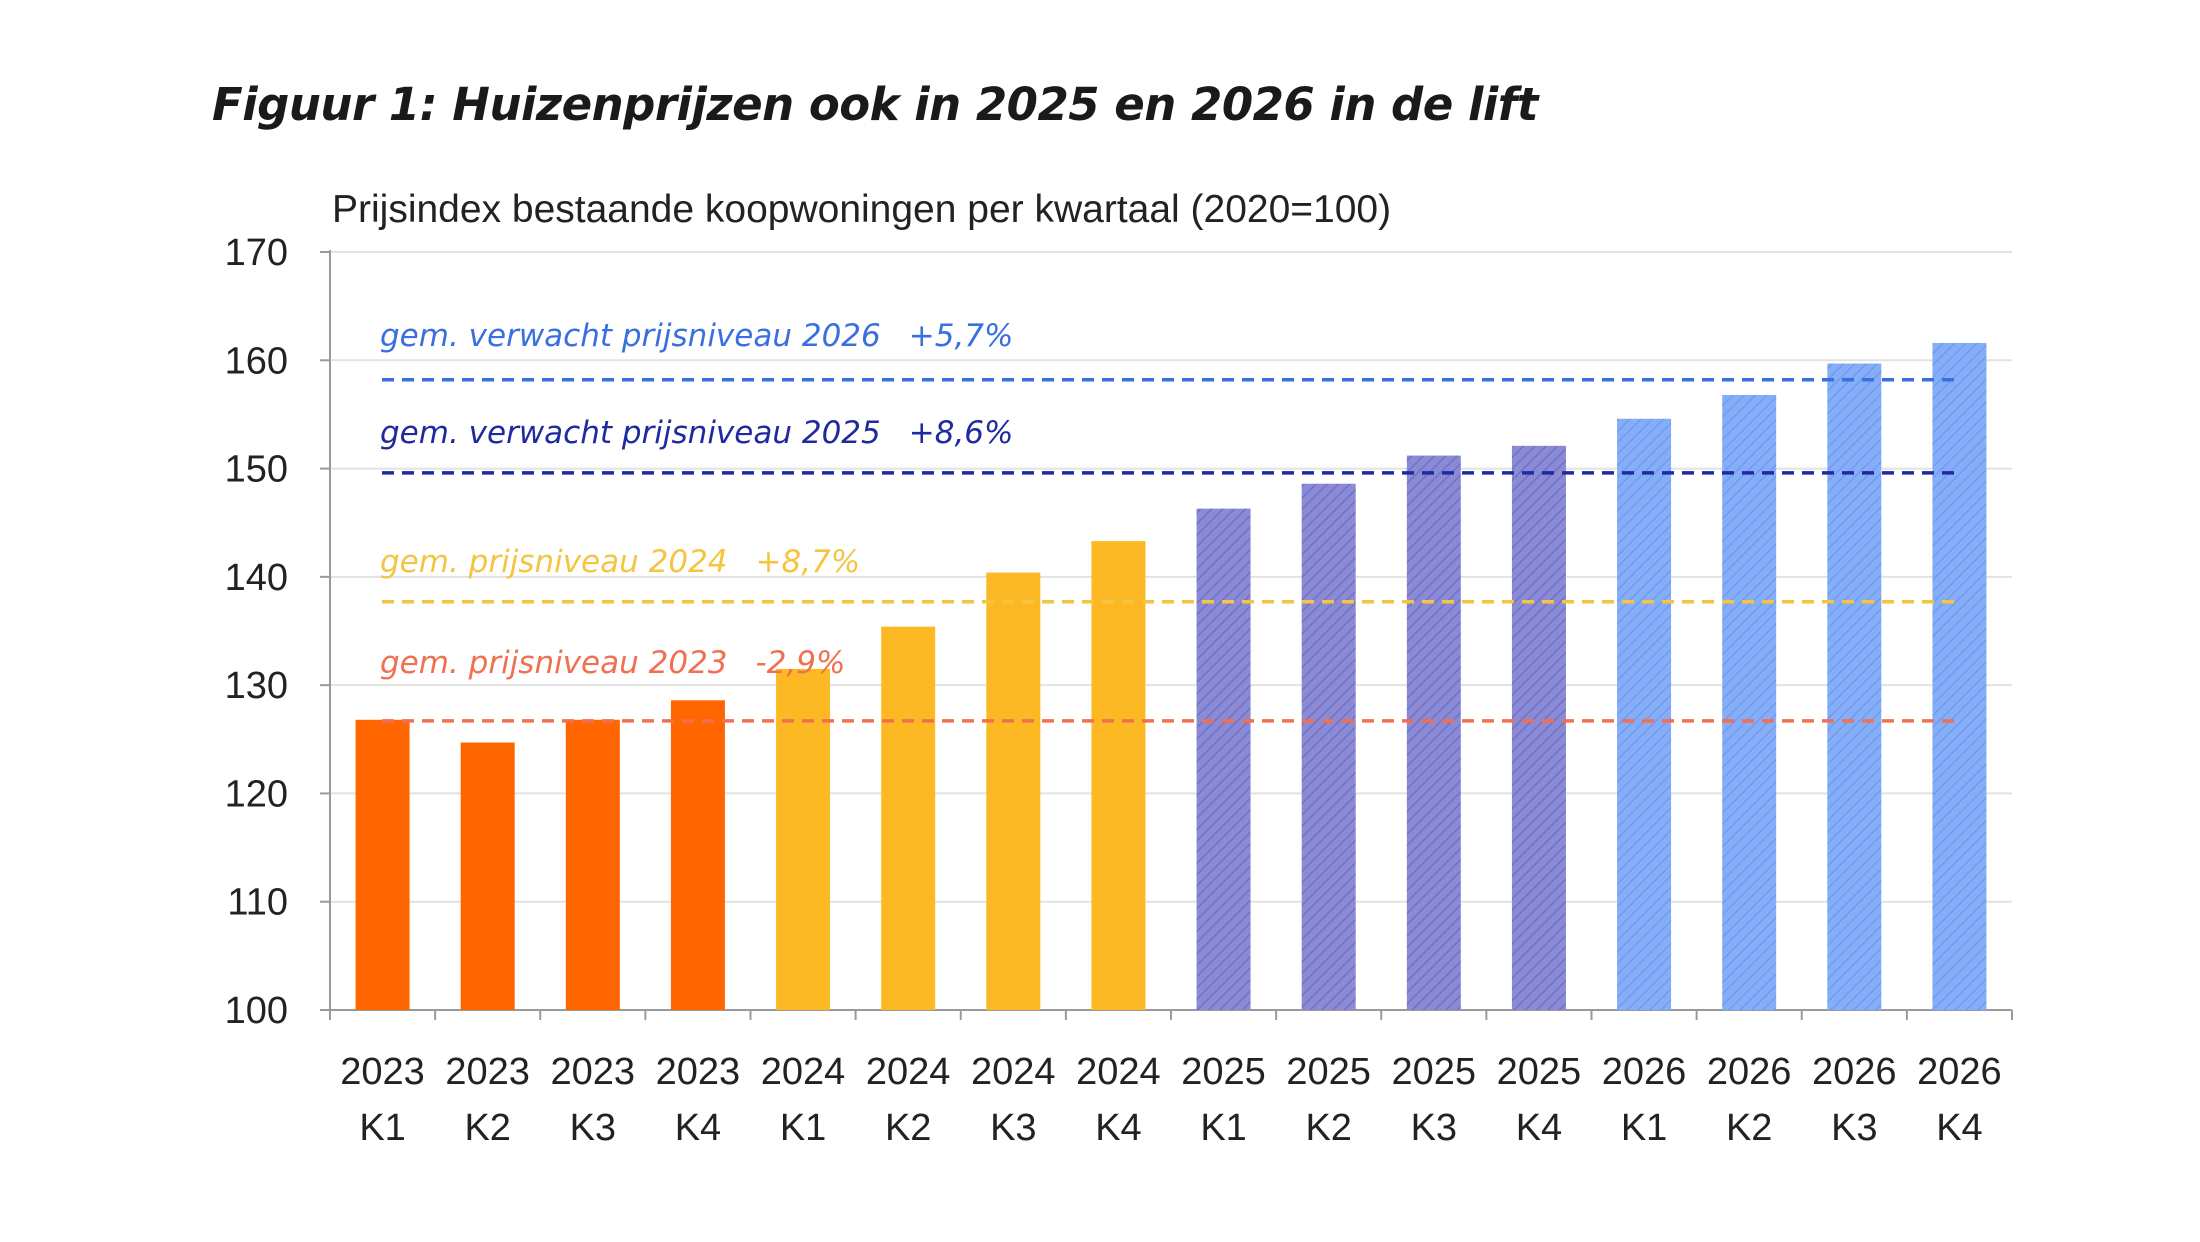  What do you see at coordinates (256, 253) in the screenshot?
I see `y-tick-label: 170` at bounding box center [256, 253].